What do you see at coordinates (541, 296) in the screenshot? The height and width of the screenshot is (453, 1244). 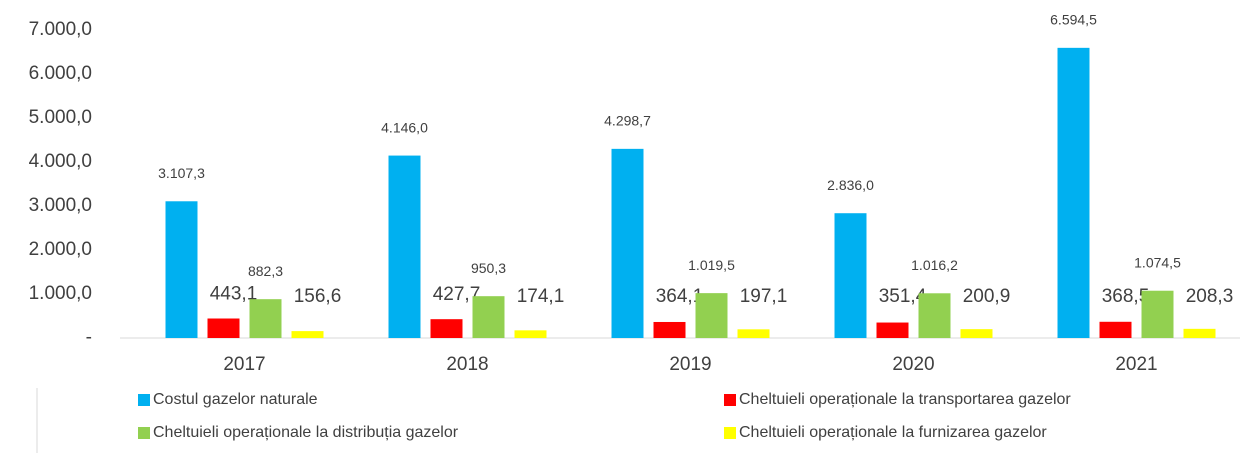 I see `value-label: 174,1` at bounding box center [541, 296].